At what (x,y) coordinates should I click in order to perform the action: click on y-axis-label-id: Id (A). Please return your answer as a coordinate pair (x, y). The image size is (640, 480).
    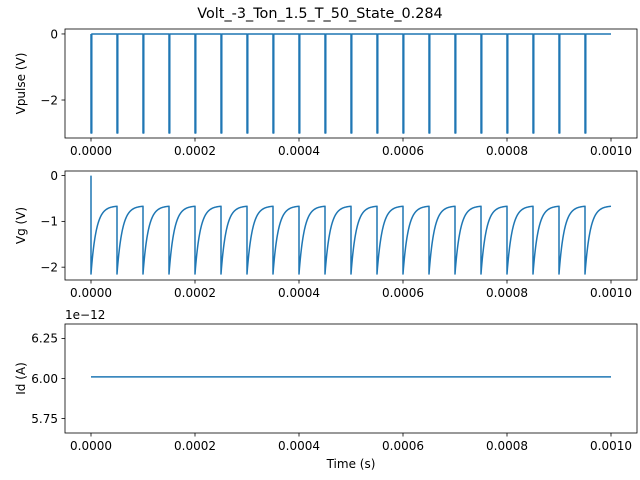
    Looking at the image, I should click on (21, 378).